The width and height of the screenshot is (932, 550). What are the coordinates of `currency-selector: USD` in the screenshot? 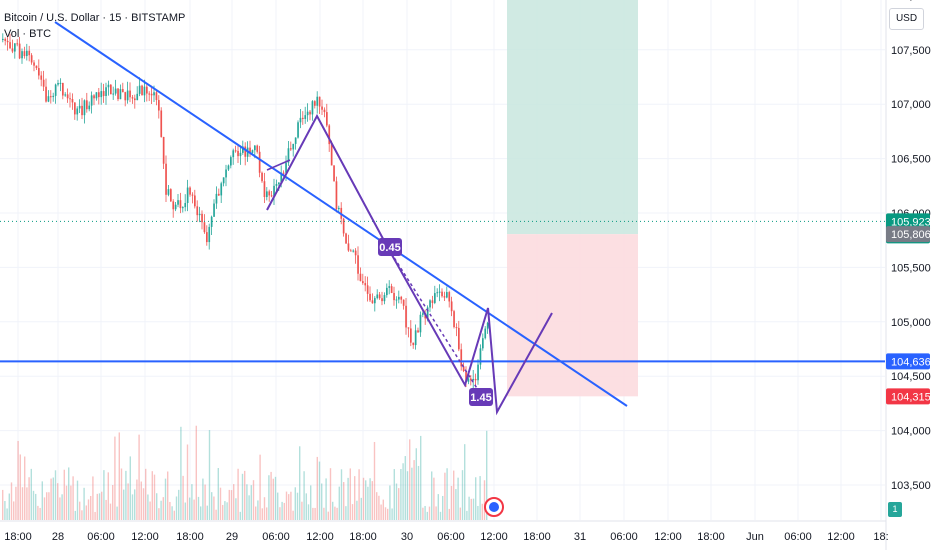 It's located at (906, 19).